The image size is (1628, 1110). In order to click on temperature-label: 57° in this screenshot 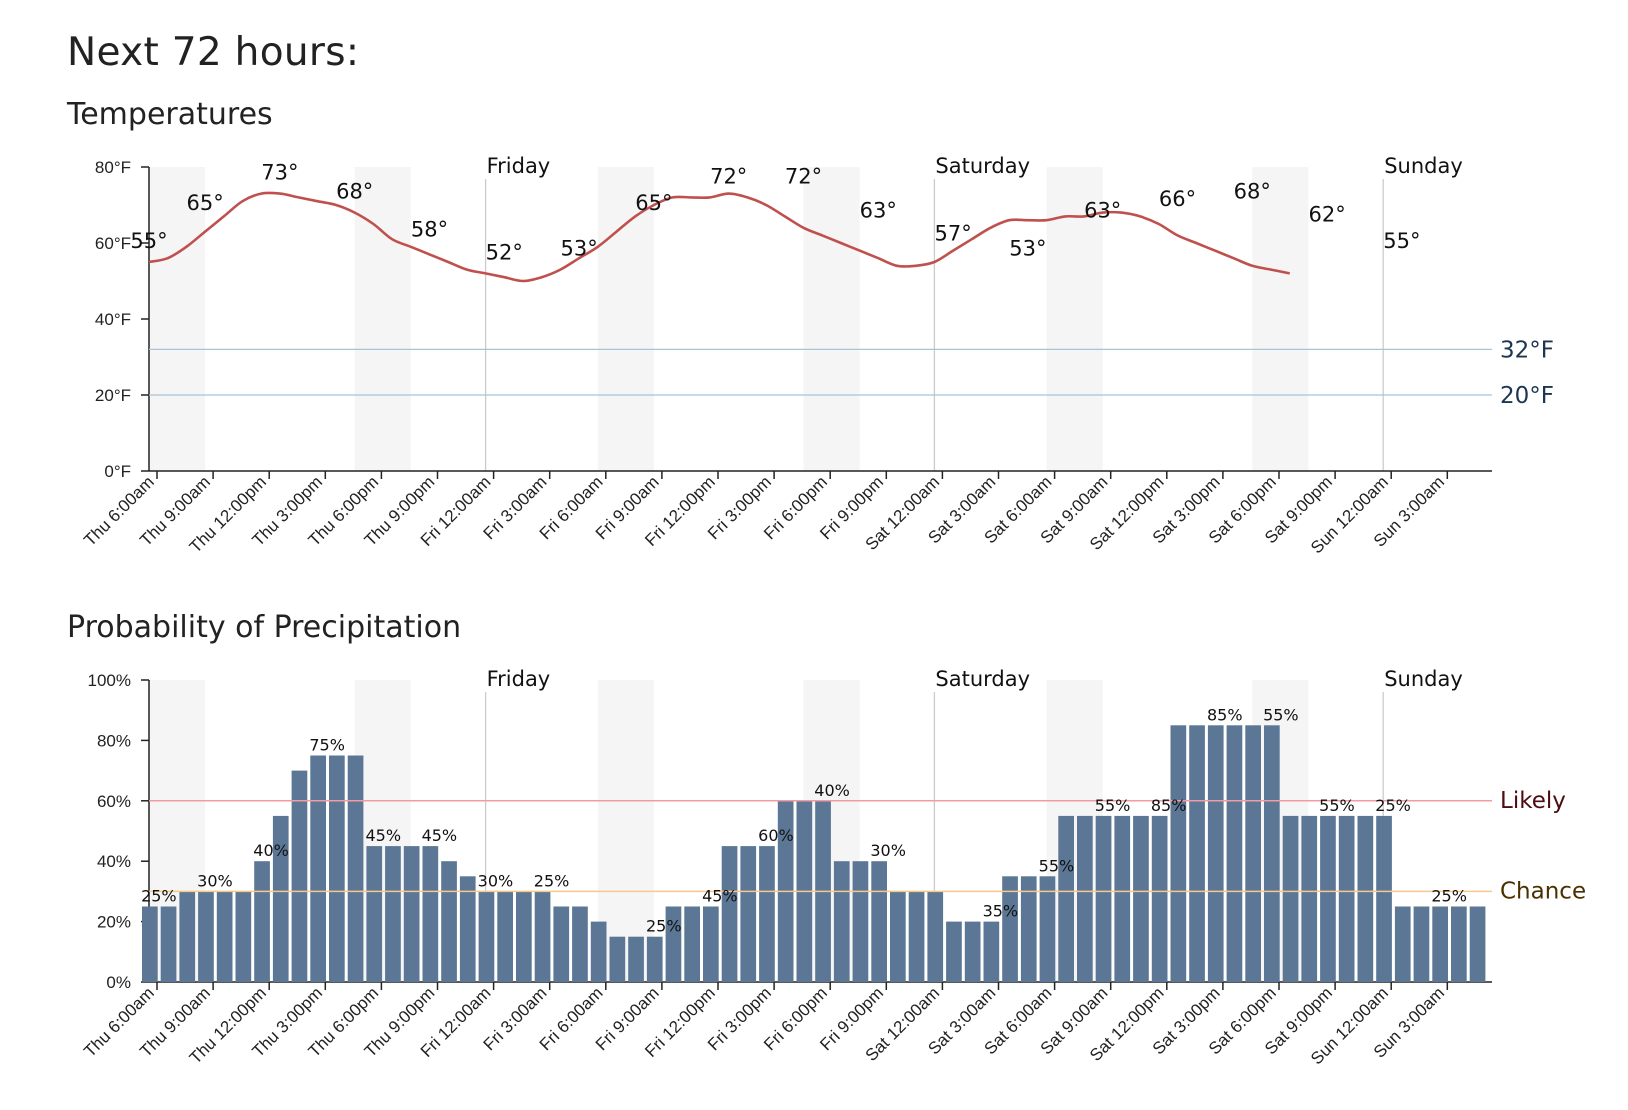, I will do `click(952, 233)`.